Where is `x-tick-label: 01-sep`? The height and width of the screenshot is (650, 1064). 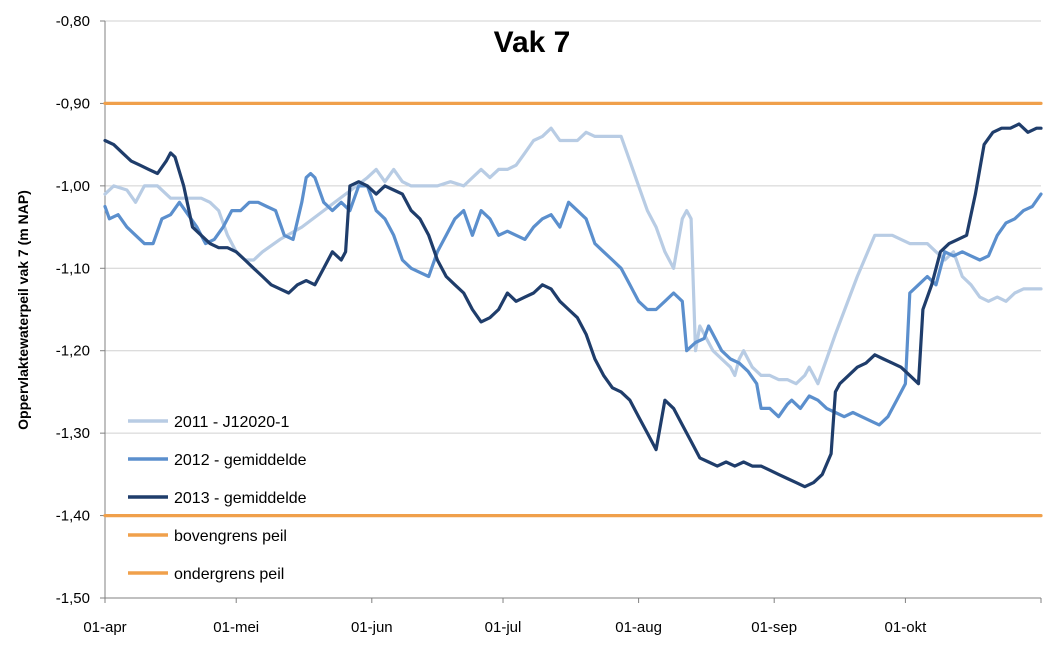
x-tick-label: 01-sep is located at coordinates (774, 627).